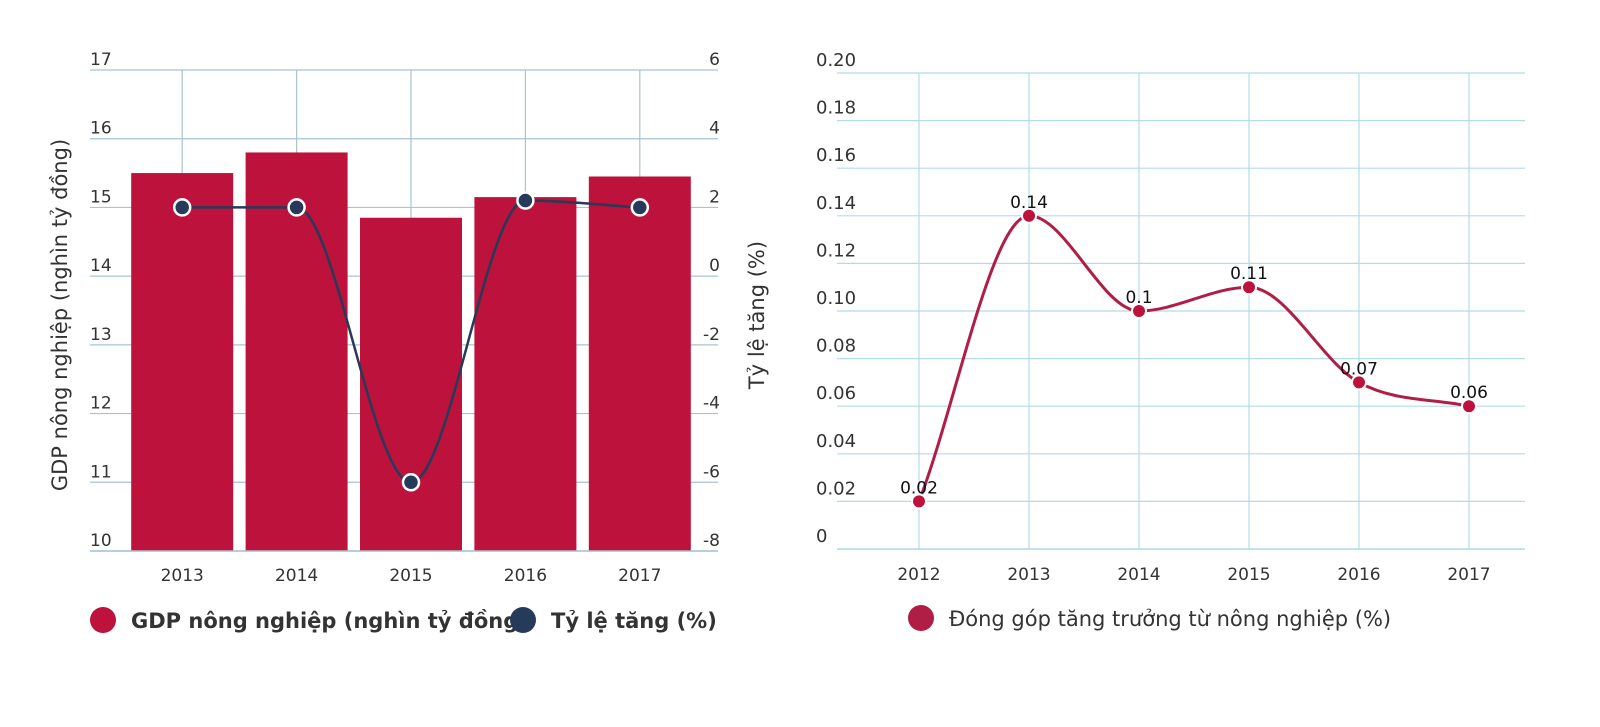 Image resolution: width=1600 pixels, height=727 pixels. What do you see at coordinates (711, 472) in the screenshot?
I see `right-y-tick-label: -6` at bounding box center [711, 472].